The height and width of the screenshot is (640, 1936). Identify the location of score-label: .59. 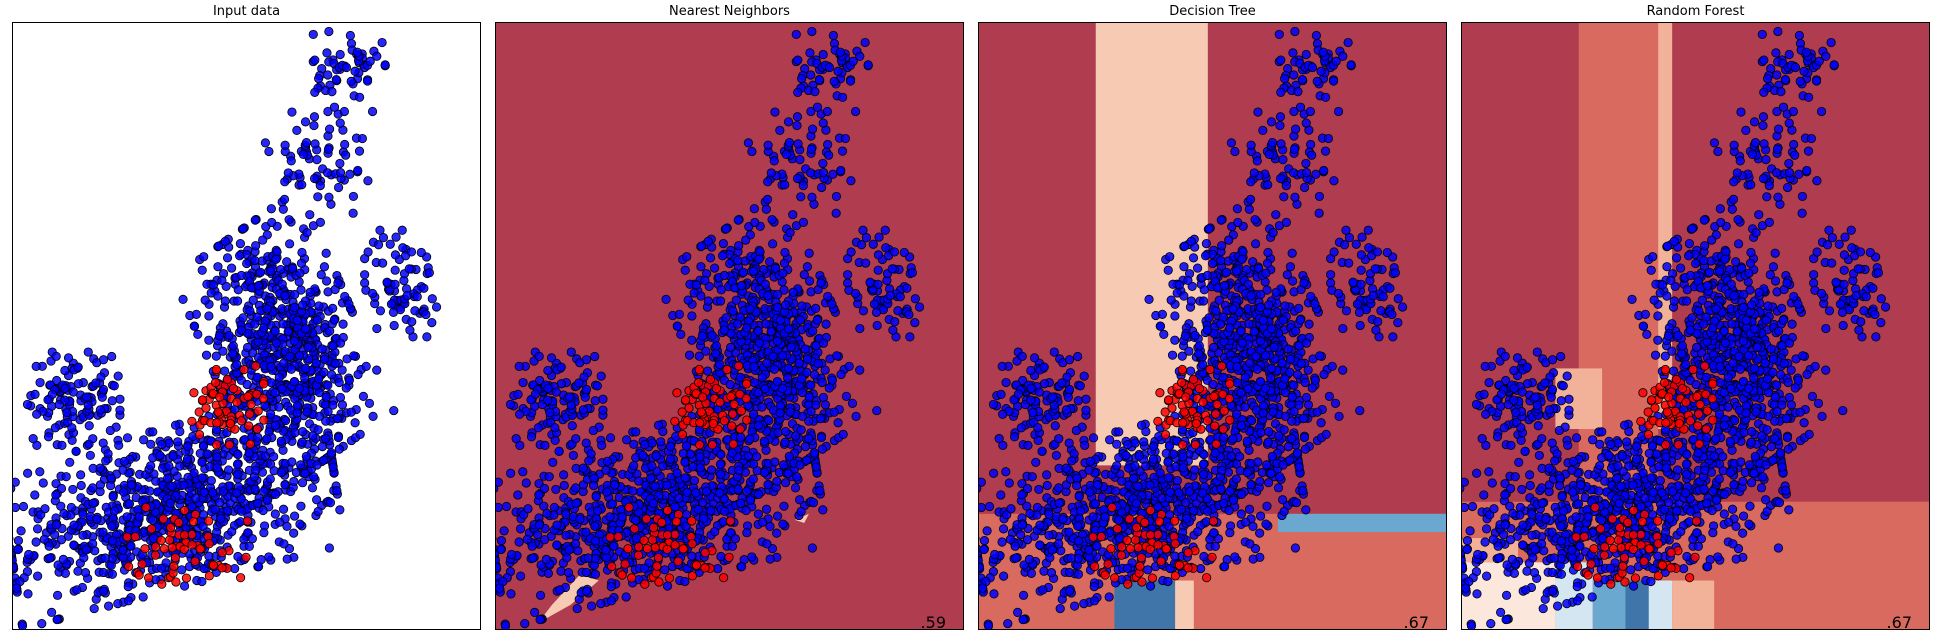
(933, 622).